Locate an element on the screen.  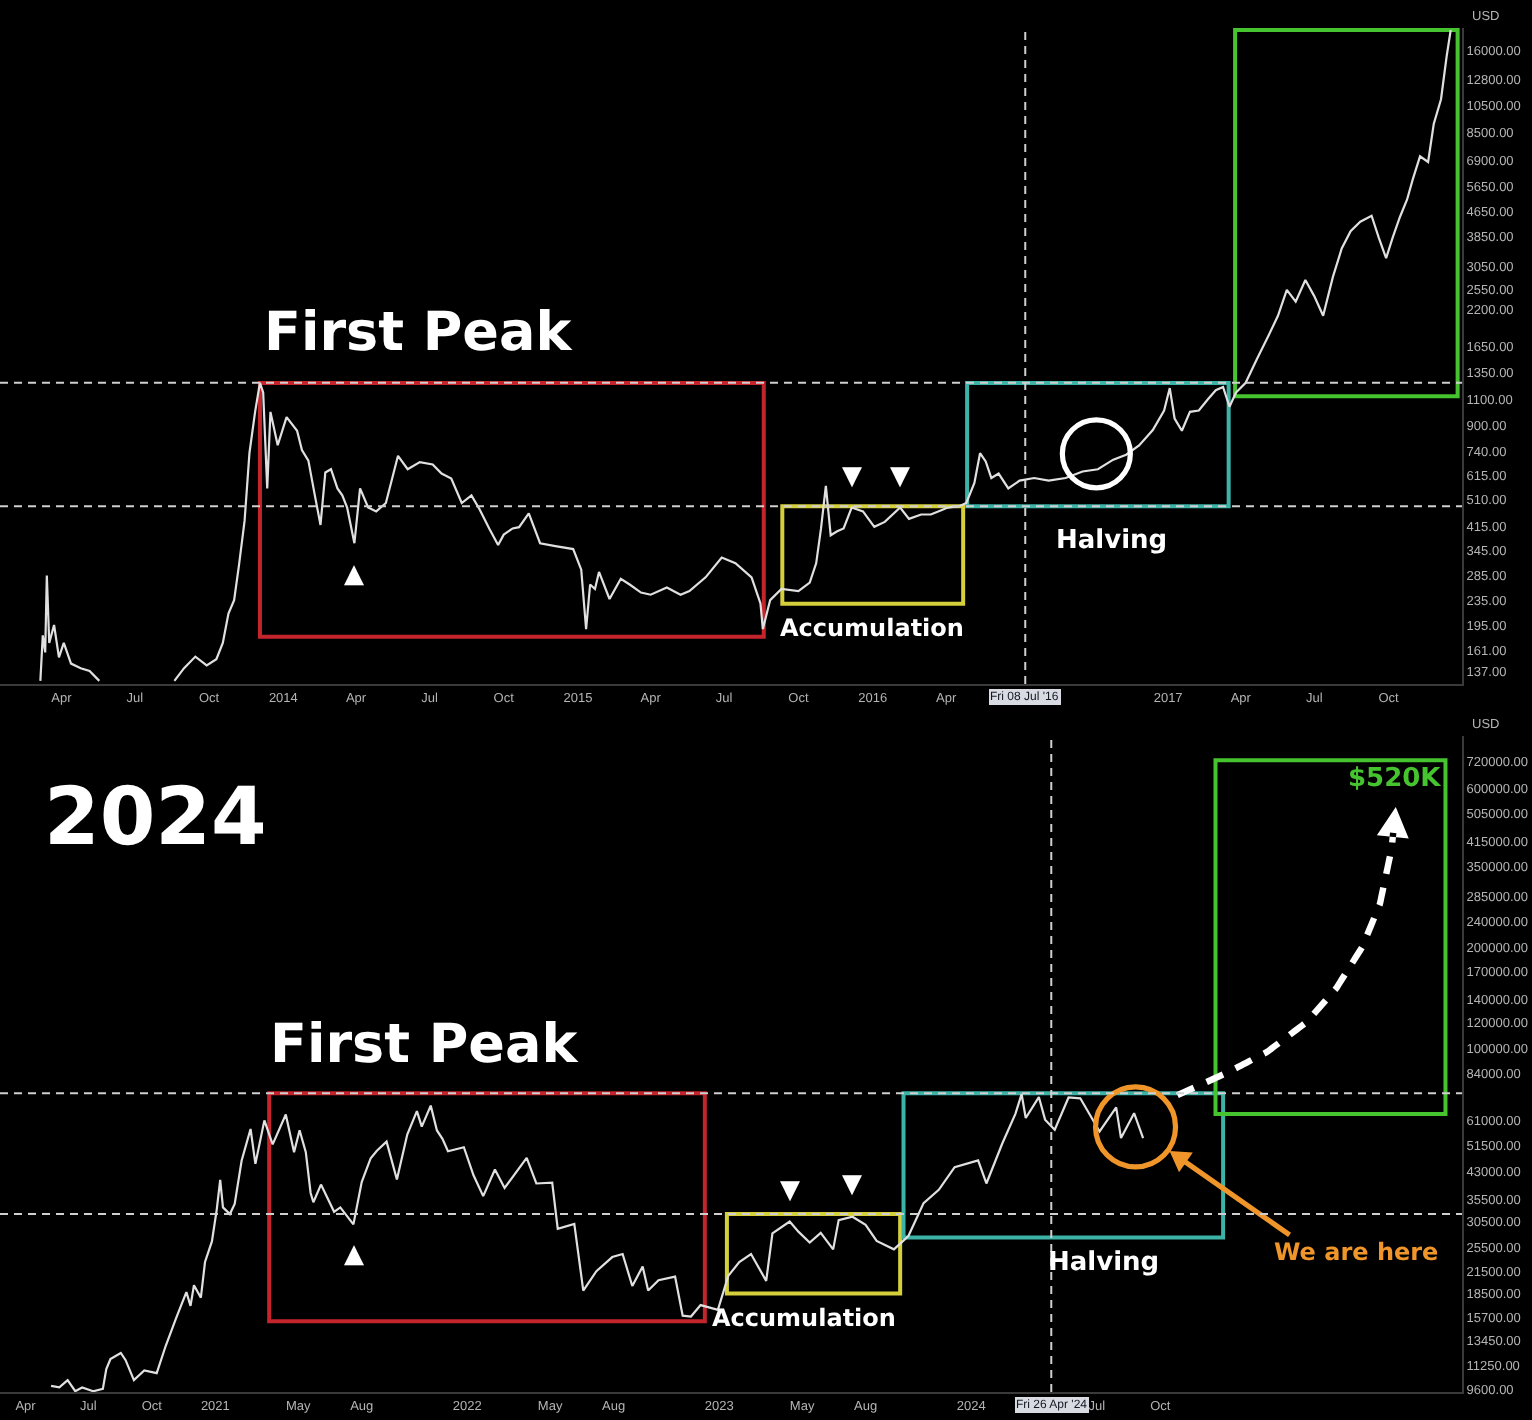
text: 2024 is located at coordinates (155, 818).